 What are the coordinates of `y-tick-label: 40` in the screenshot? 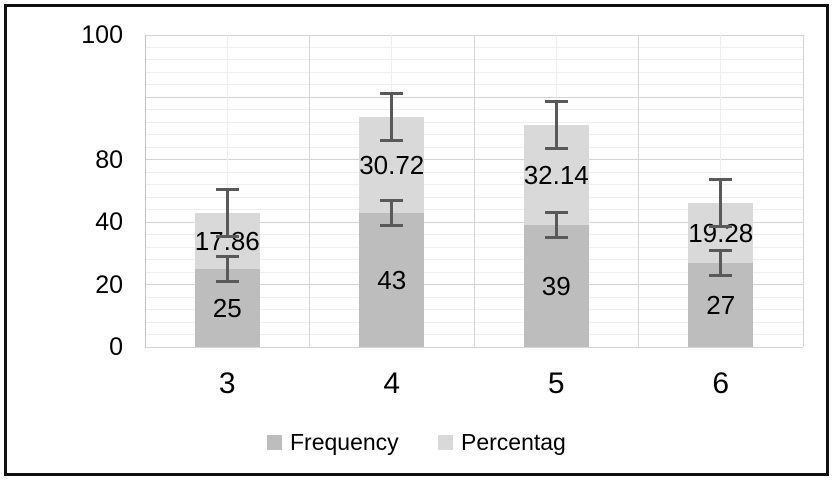 It's located at (109, 222).